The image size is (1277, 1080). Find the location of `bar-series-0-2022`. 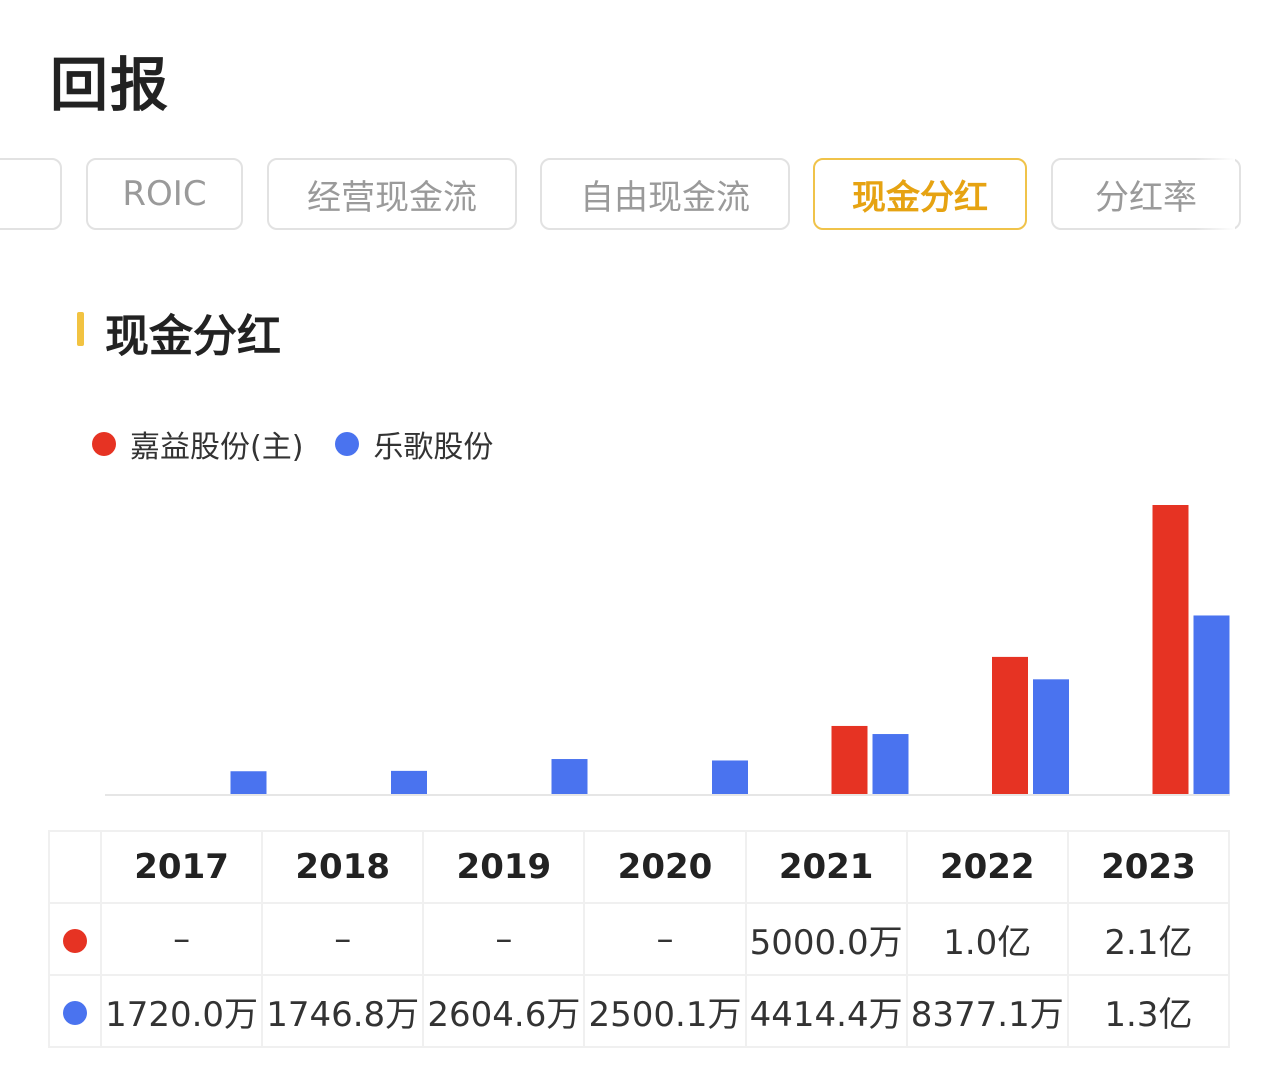

bar-series-0-2022 is located at coordinates (1010, 725).